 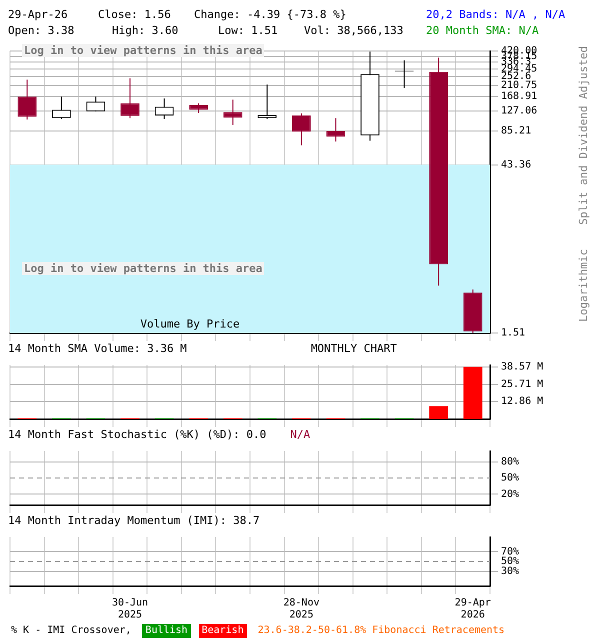 I want to click on x-tick-label: 30-Jun 2025, so click(x=130, y=609).